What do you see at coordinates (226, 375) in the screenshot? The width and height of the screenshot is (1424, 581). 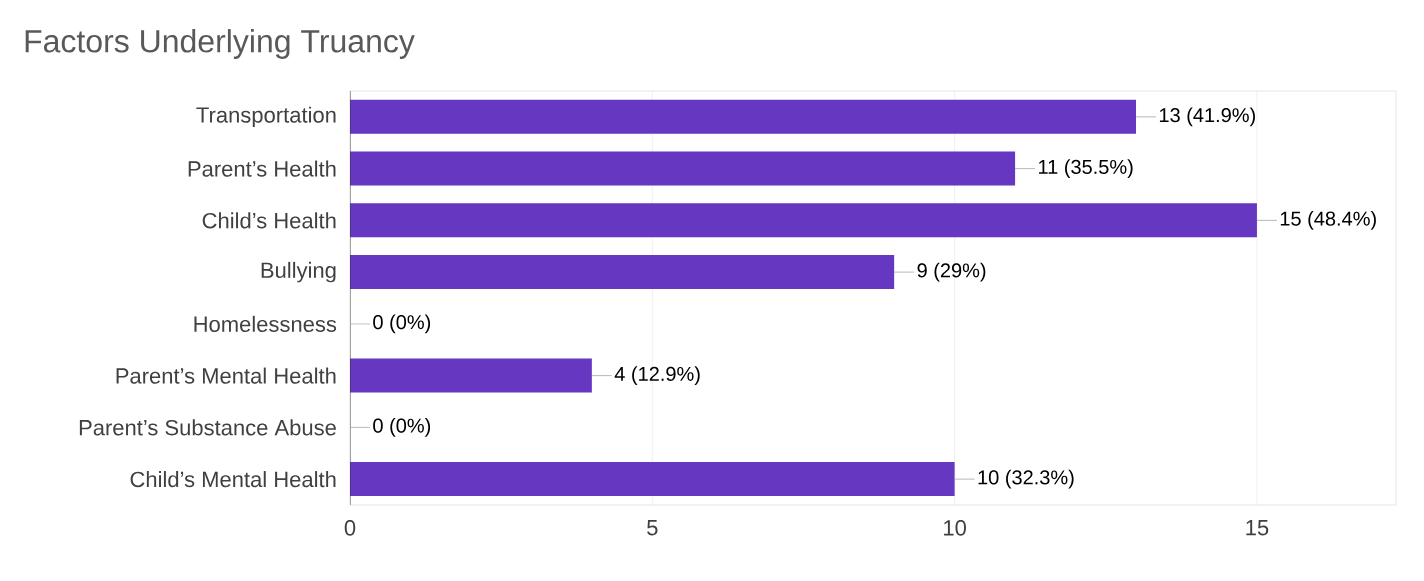 I see `y-tick-label: Parent’s Mental Health` at bounding box center [226, 375].